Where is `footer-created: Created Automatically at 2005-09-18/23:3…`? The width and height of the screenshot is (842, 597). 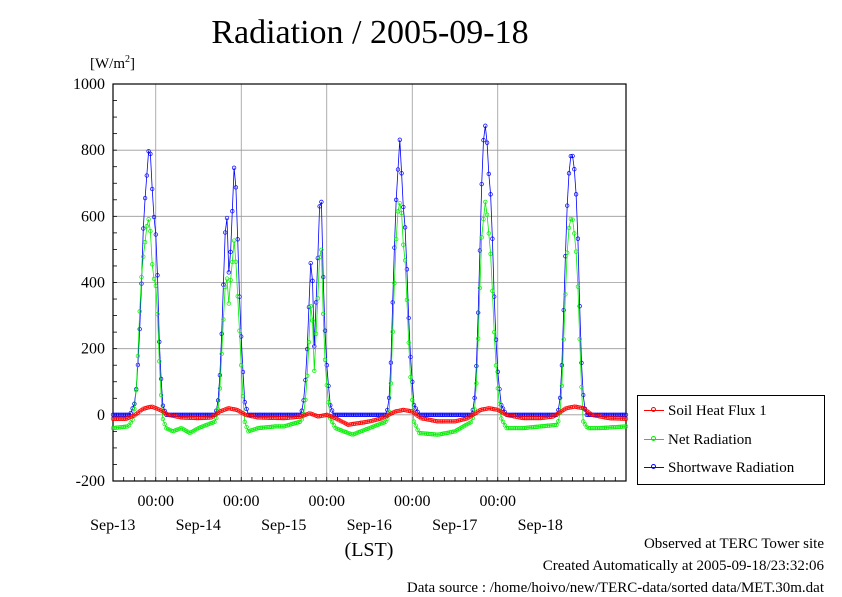 footer-created: Created Automatically at 2005-09-18/23:3… is located at coordinates (683, 566).